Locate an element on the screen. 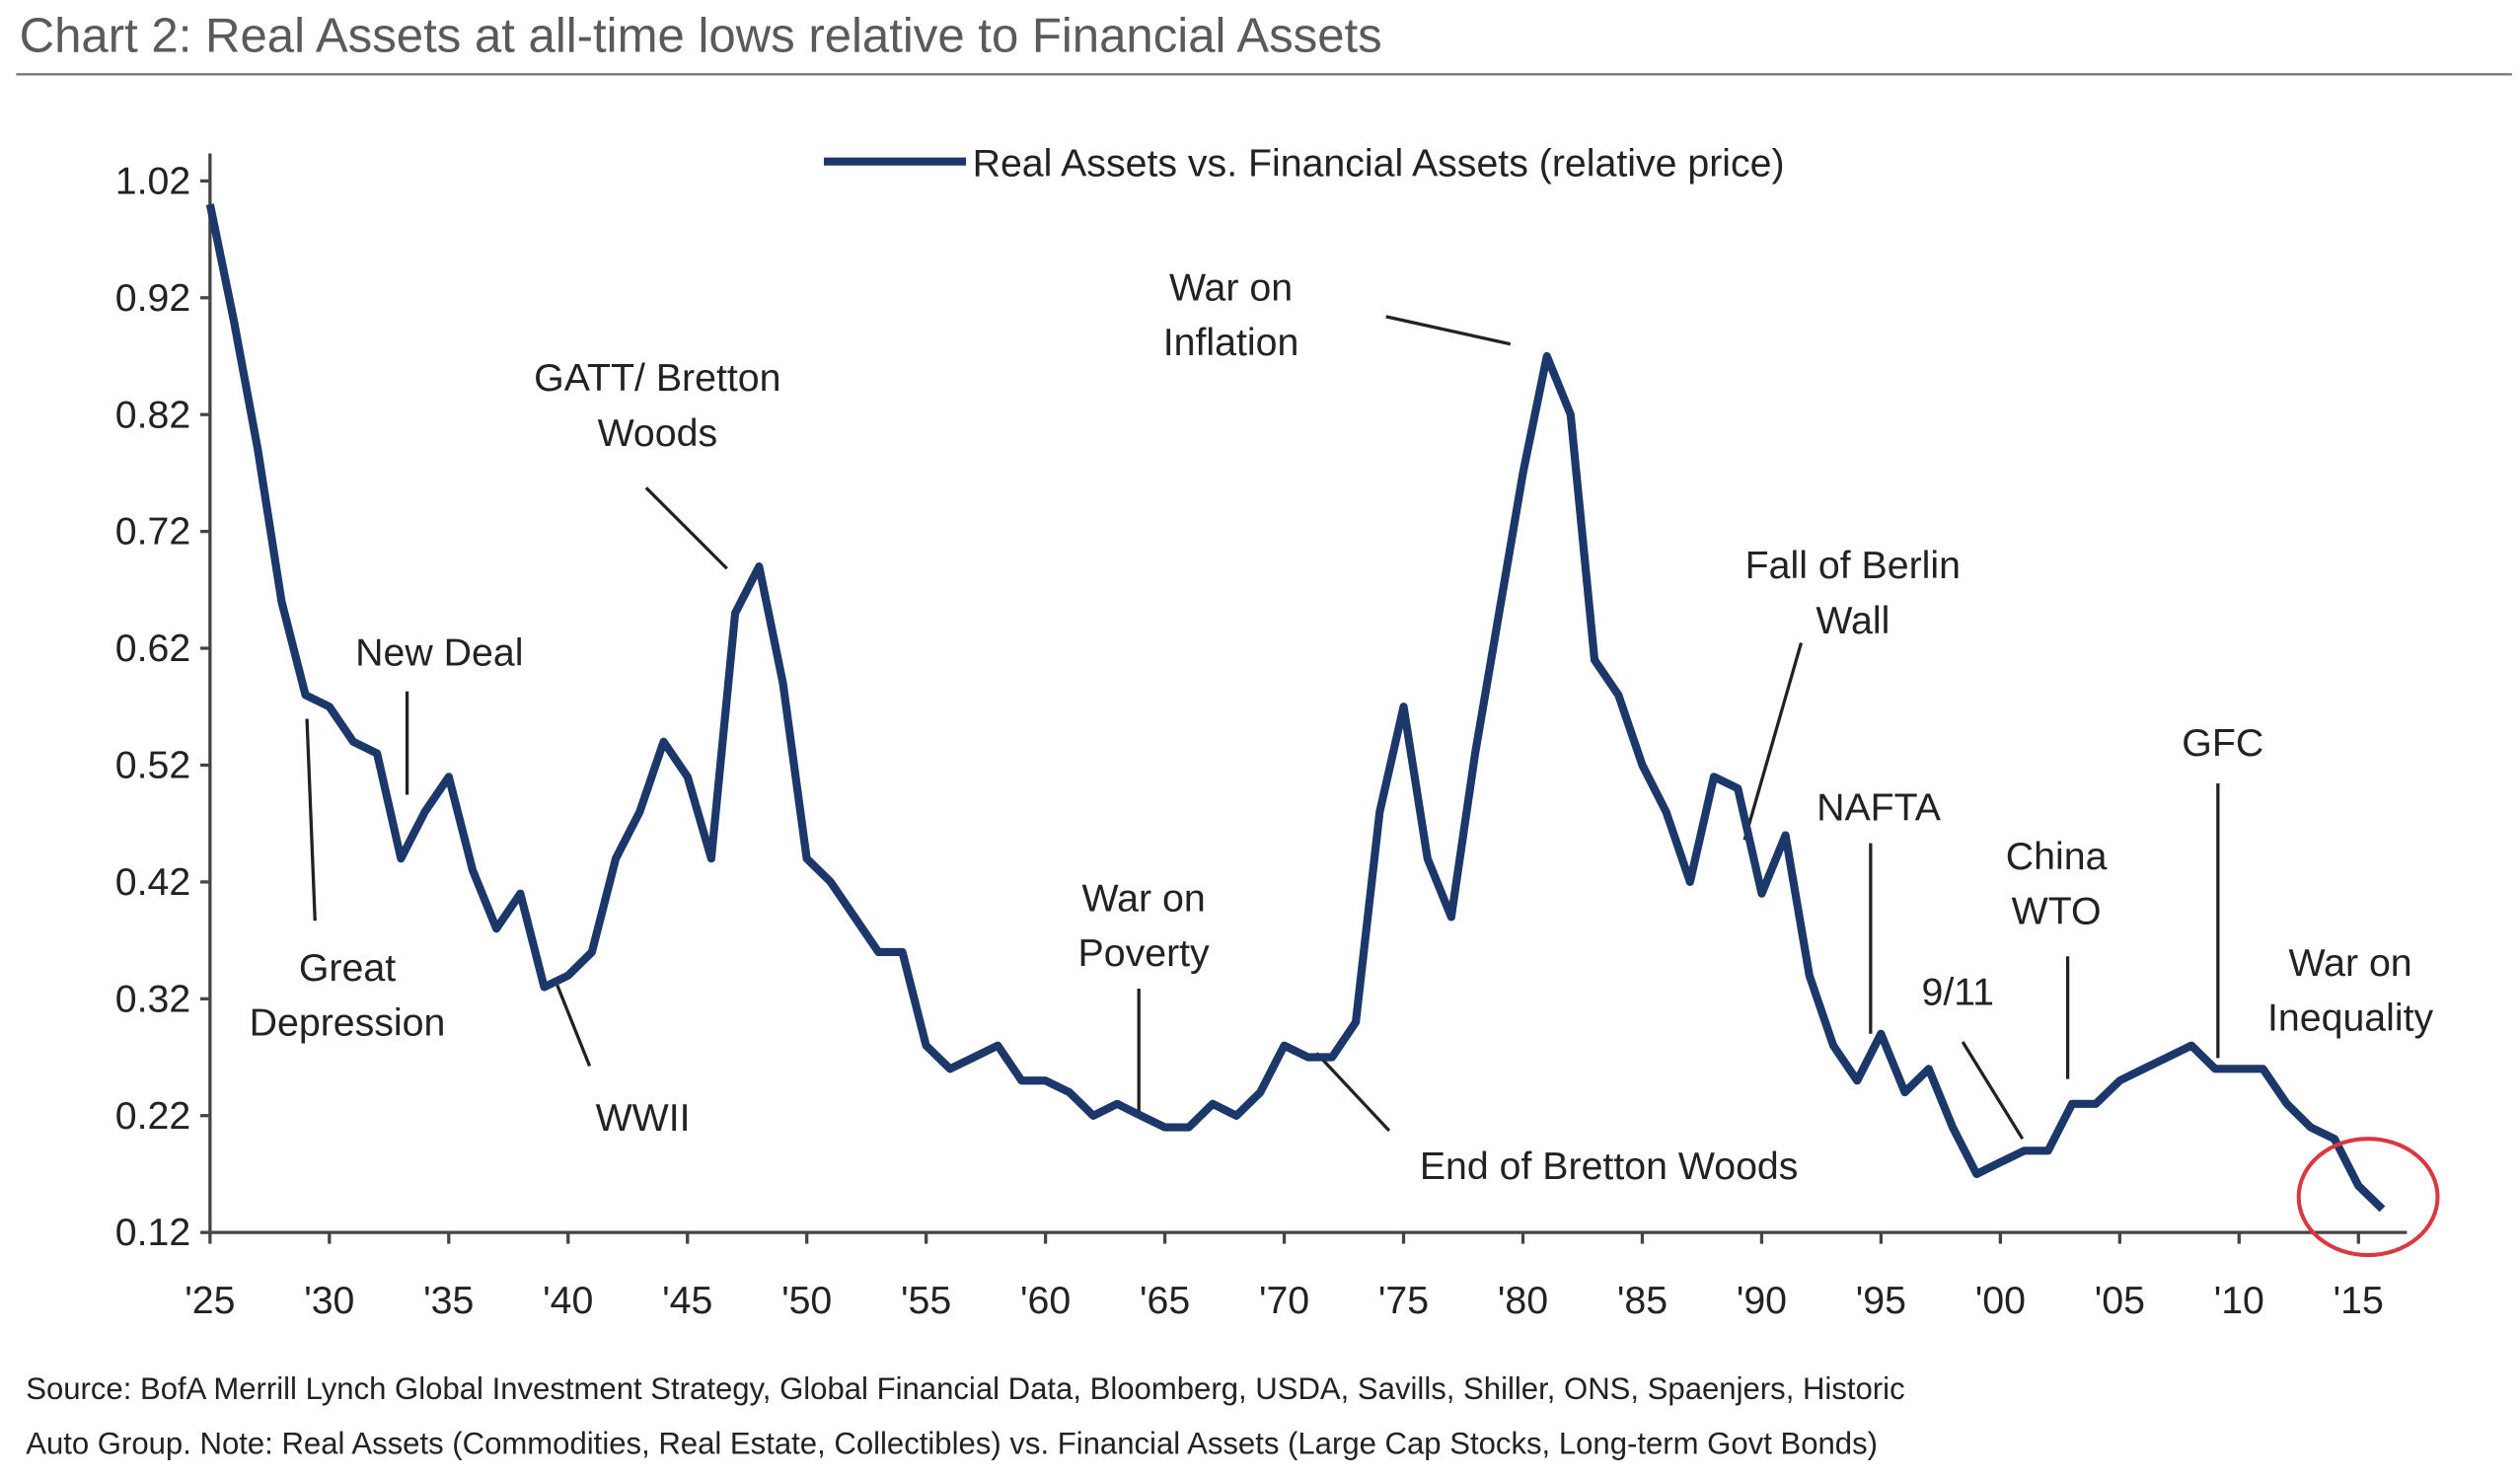 This screenshot has width=2520, height=1478. x-tick-label: '65 is located at coordinates (1165, 1300).